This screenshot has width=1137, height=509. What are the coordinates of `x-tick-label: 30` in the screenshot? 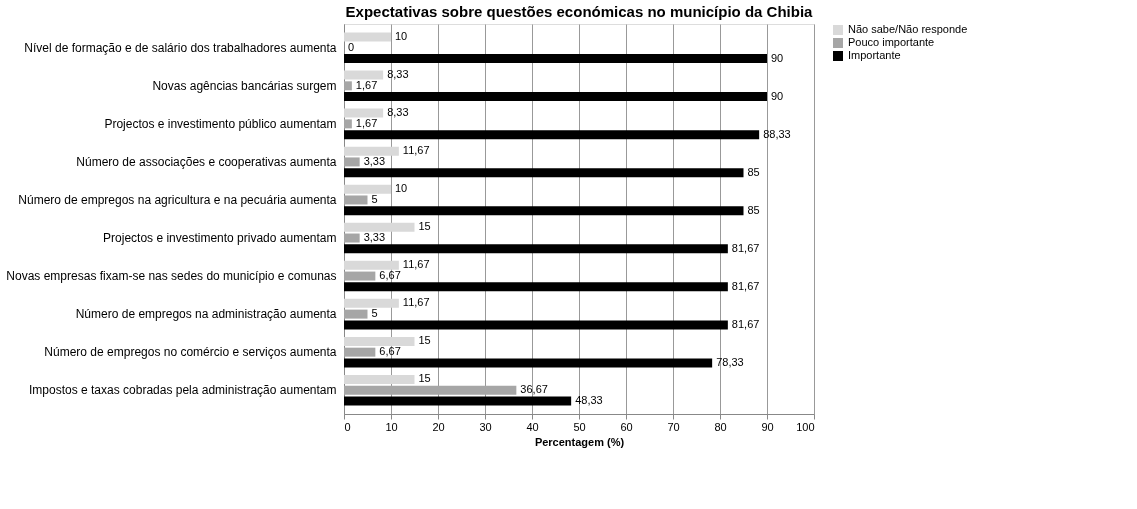 It's located at (485, 426).